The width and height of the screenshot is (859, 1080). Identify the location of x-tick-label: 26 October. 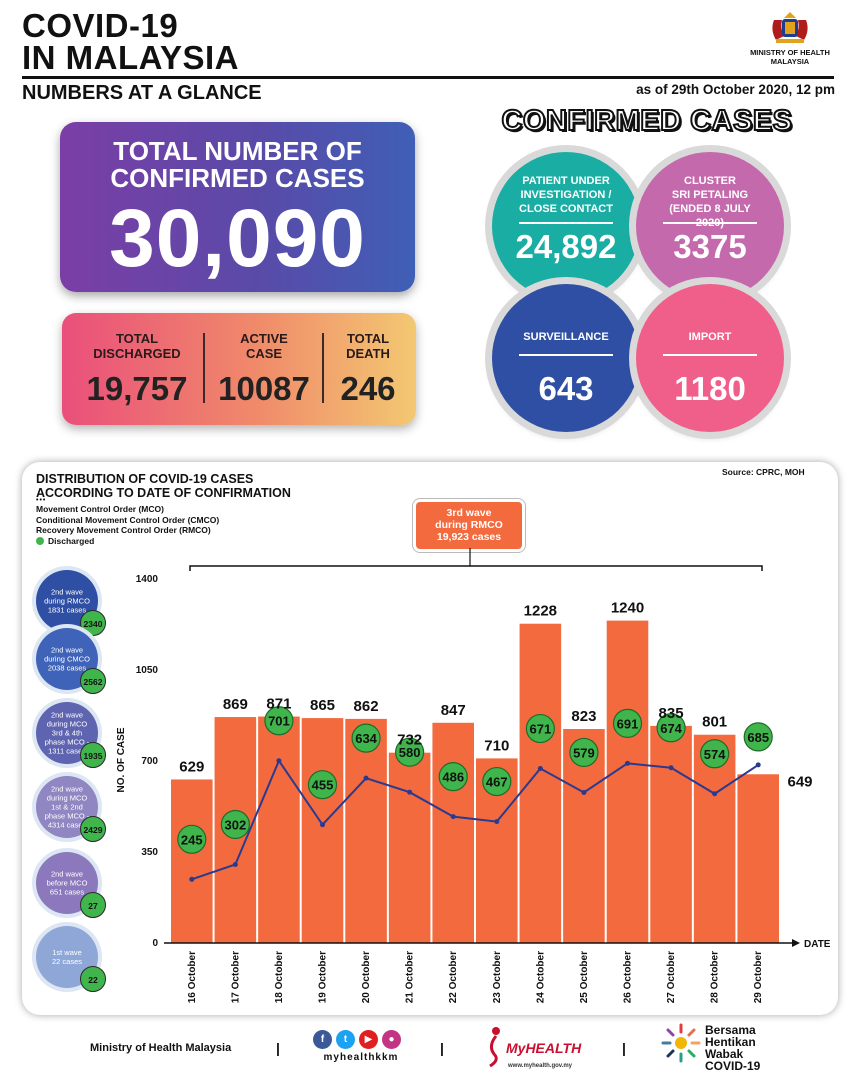
(628, 977).